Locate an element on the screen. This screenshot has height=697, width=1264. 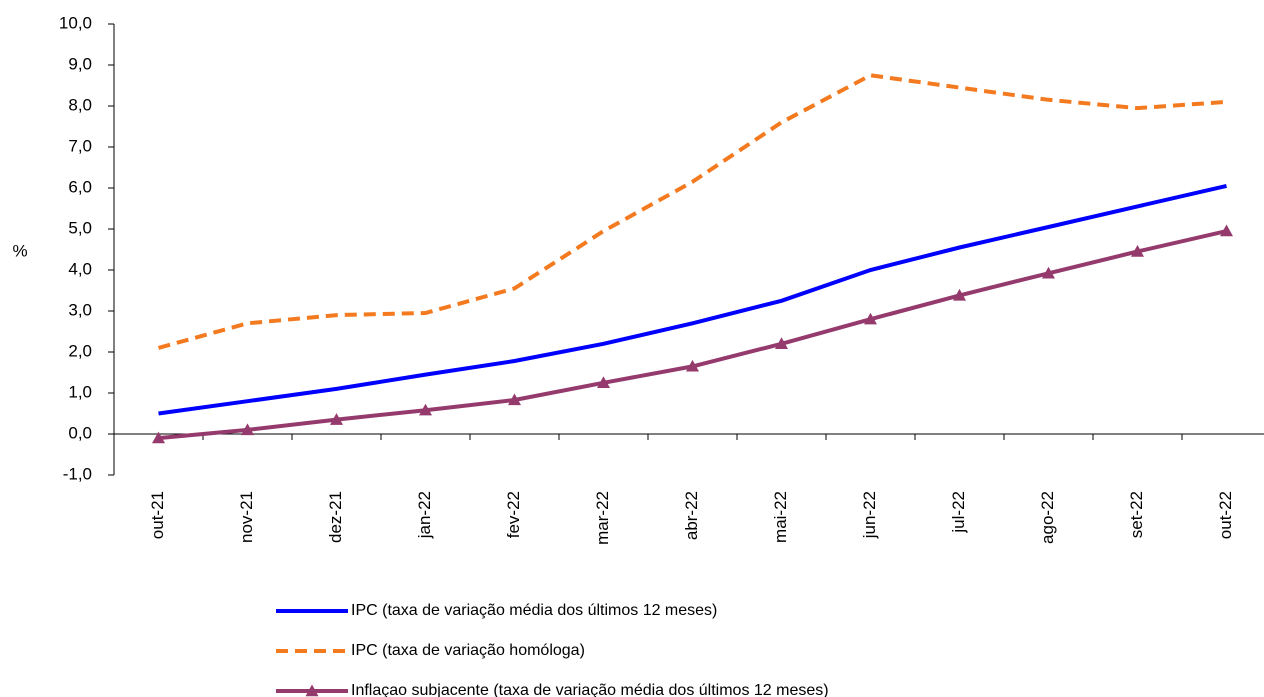
y-tick-label: 0,0 is located at coordinates (80, 432).